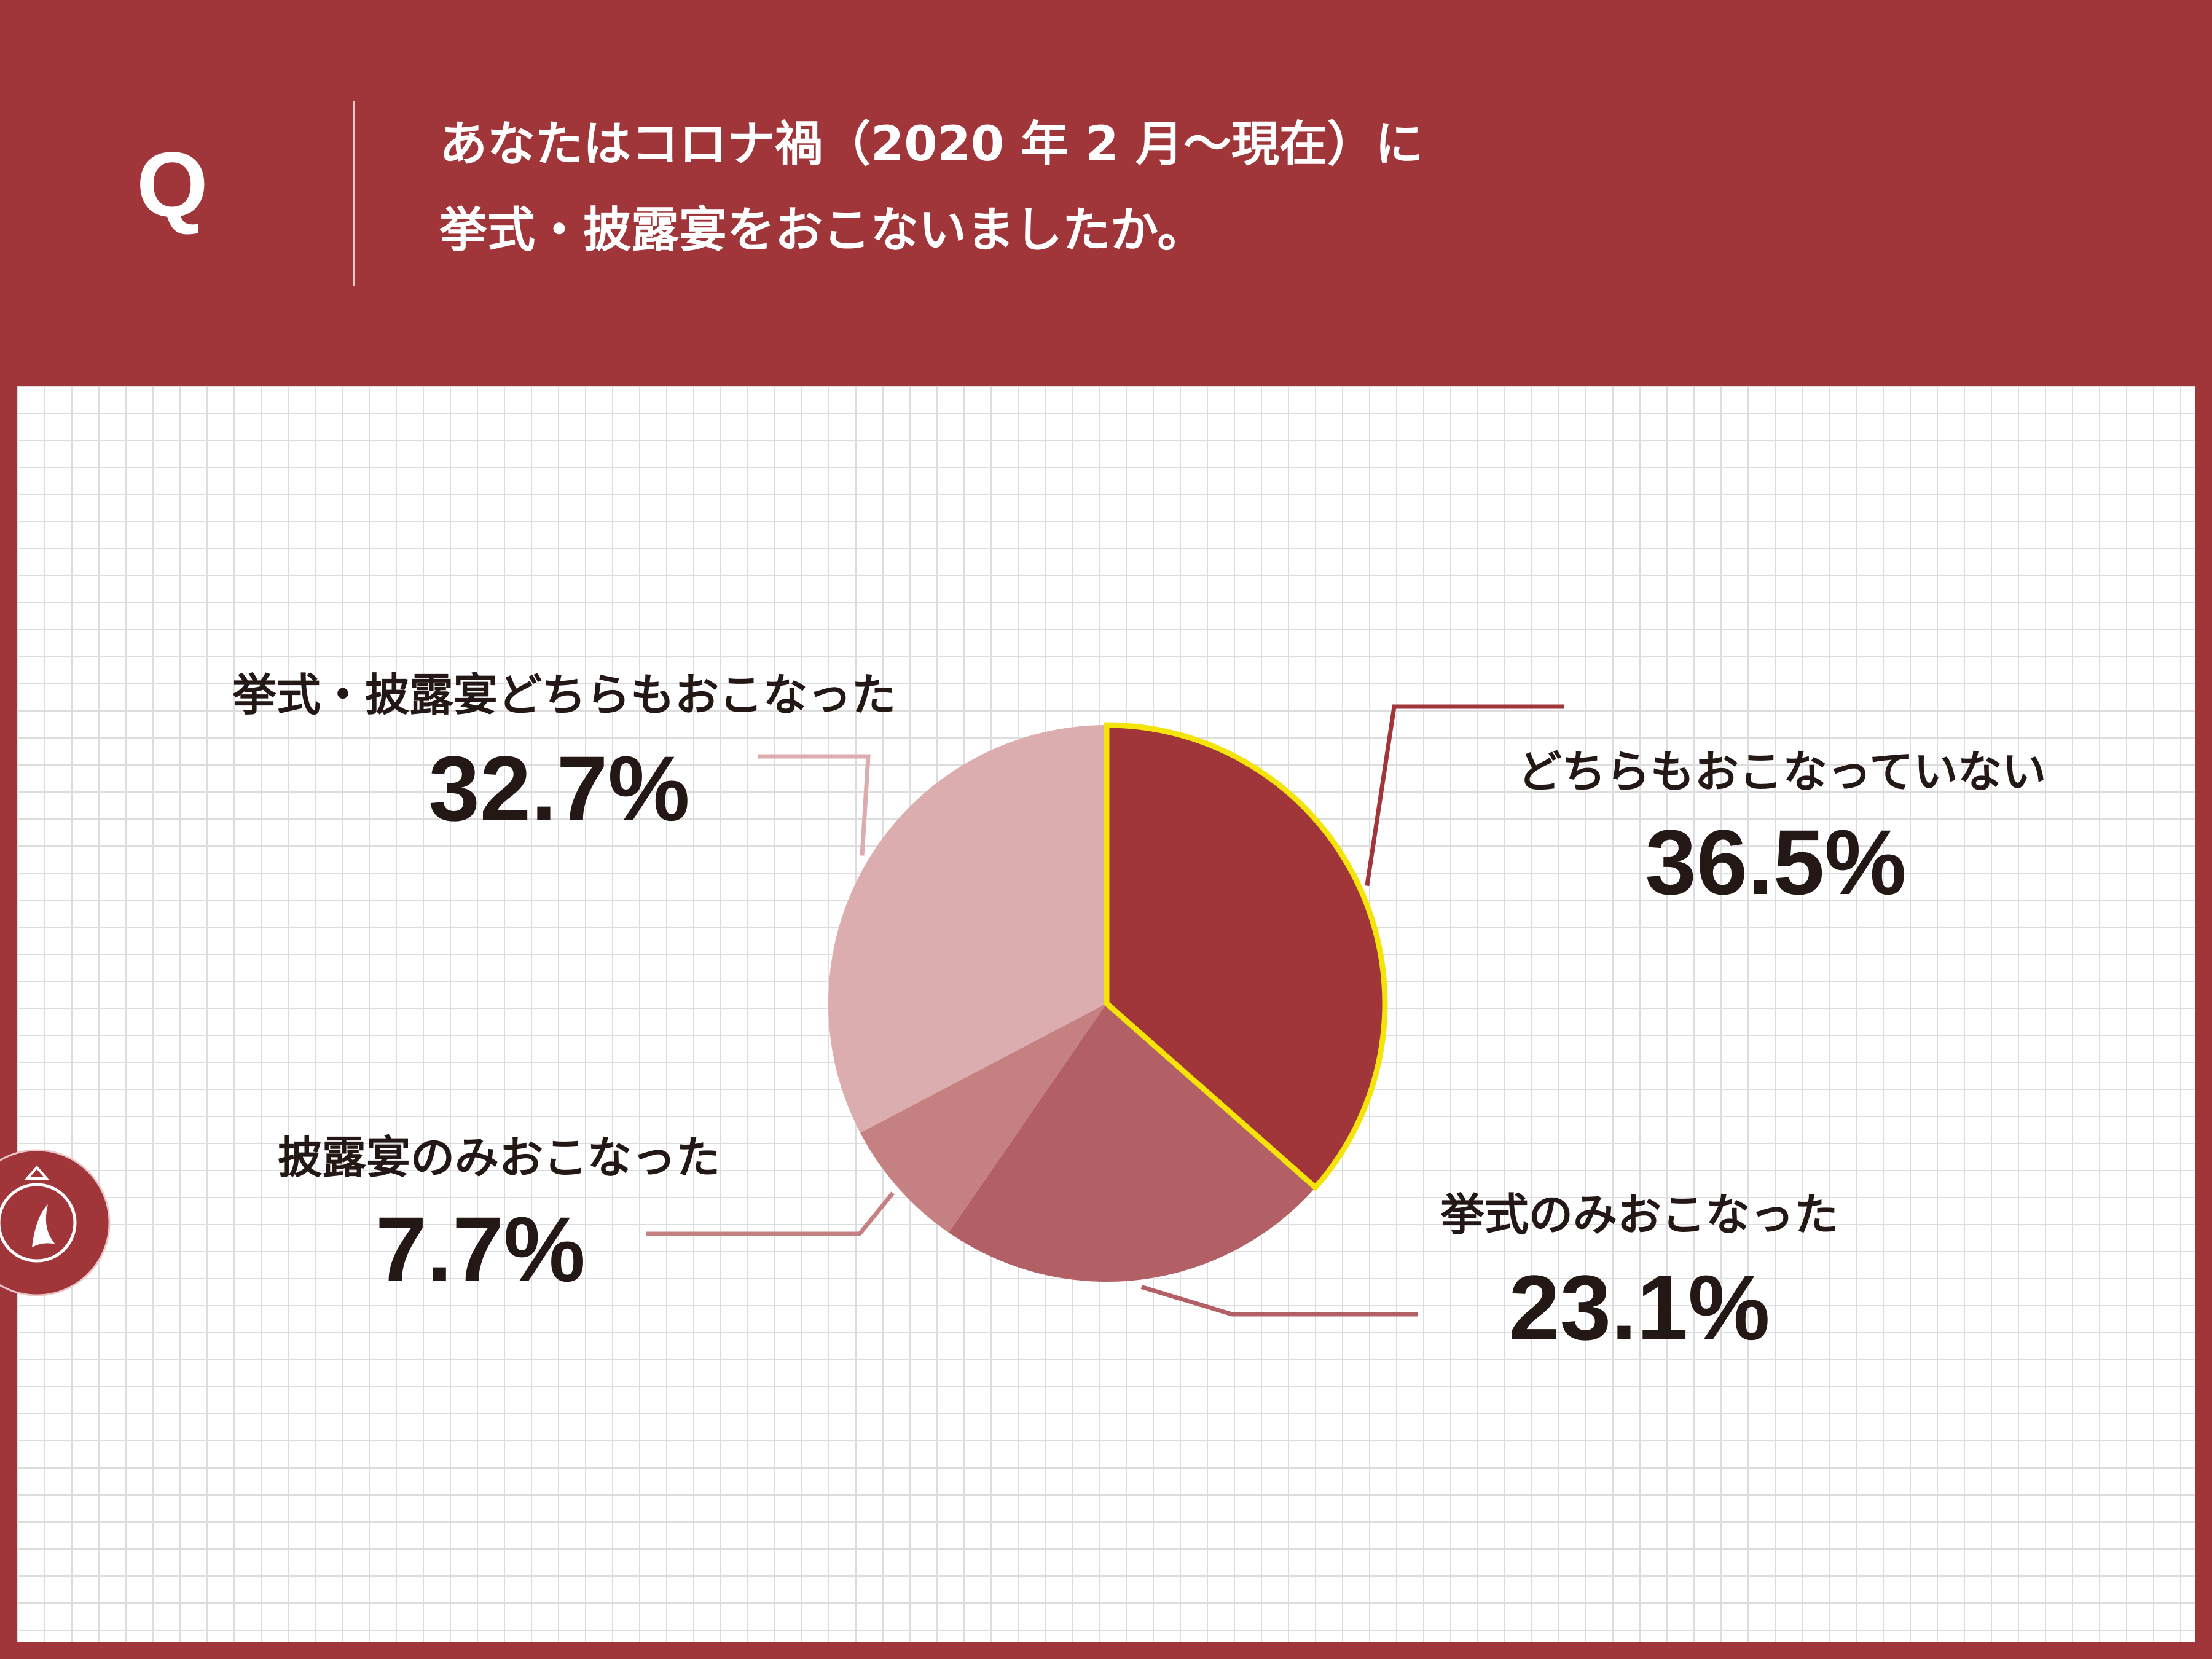  Describe the element at coordinates (1639, 1215) in the screenshot. I see `slice-label-name: 挙式のみおこなった` at that location.